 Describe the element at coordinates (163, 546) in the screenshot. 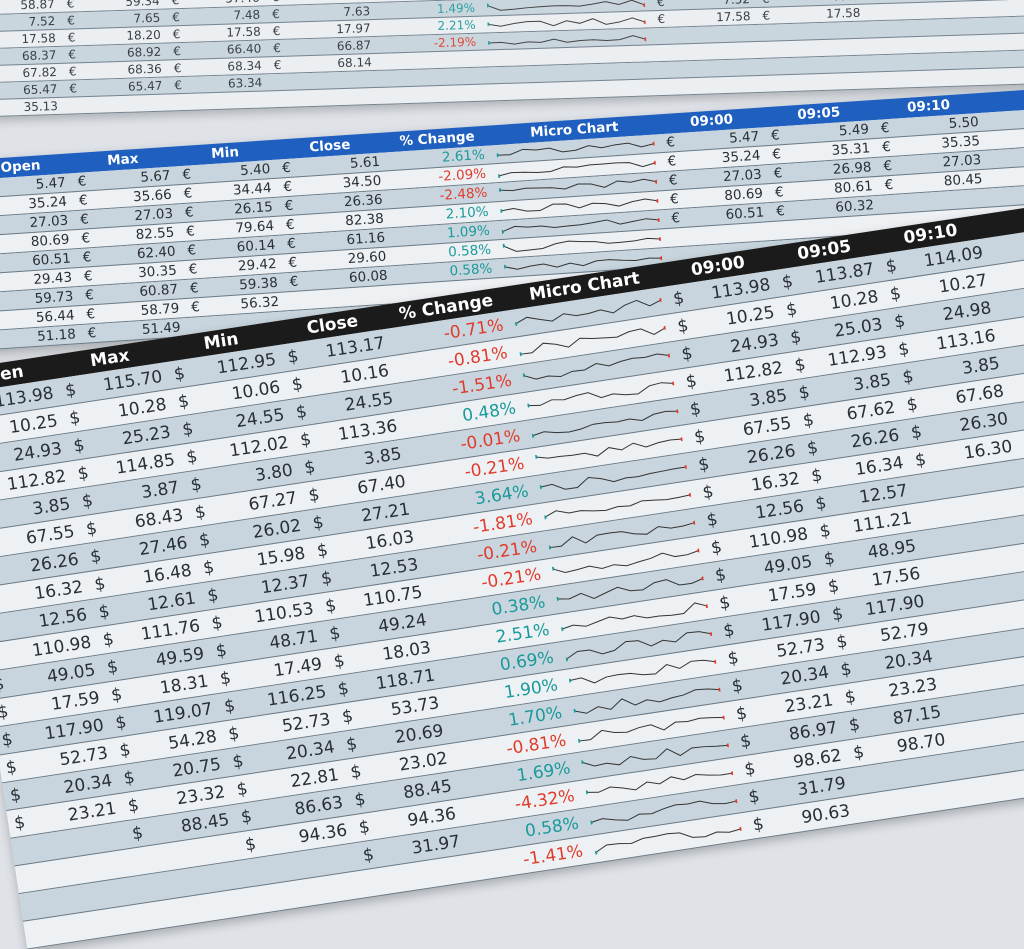

I see `price-value: 27.46` at that location.